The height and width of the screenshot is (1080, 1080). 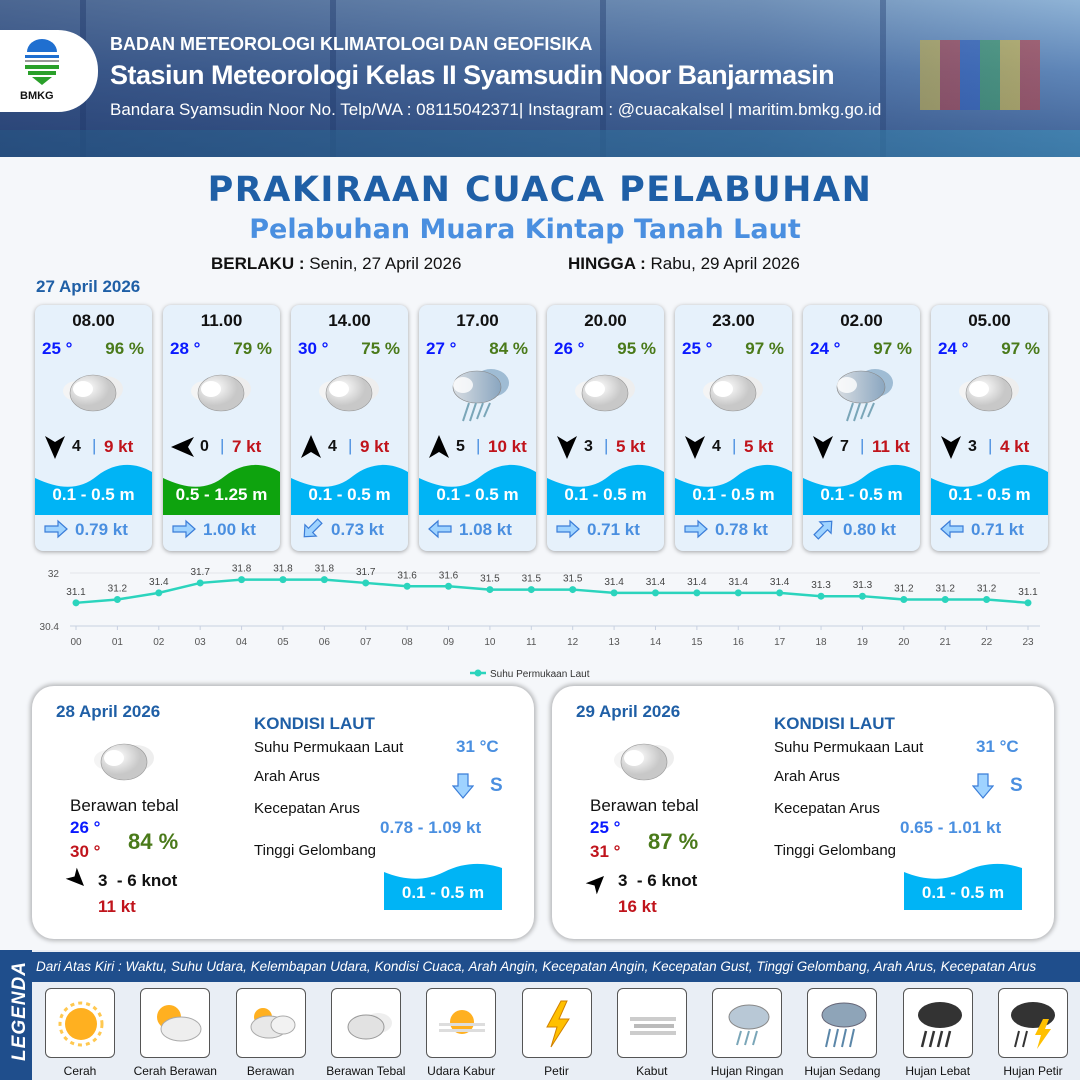 What do you see at coordinates (508, 348) in the screenshot?
I see `humidity: 84 %` at bounding box center [508, 348].